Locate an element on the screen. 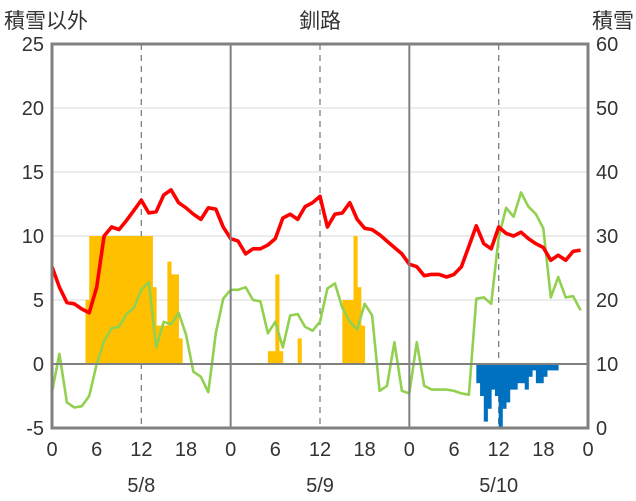 This screenshot has width=636, height=501. y-right-tick-label: 60 is located at coordinates (607, 45).